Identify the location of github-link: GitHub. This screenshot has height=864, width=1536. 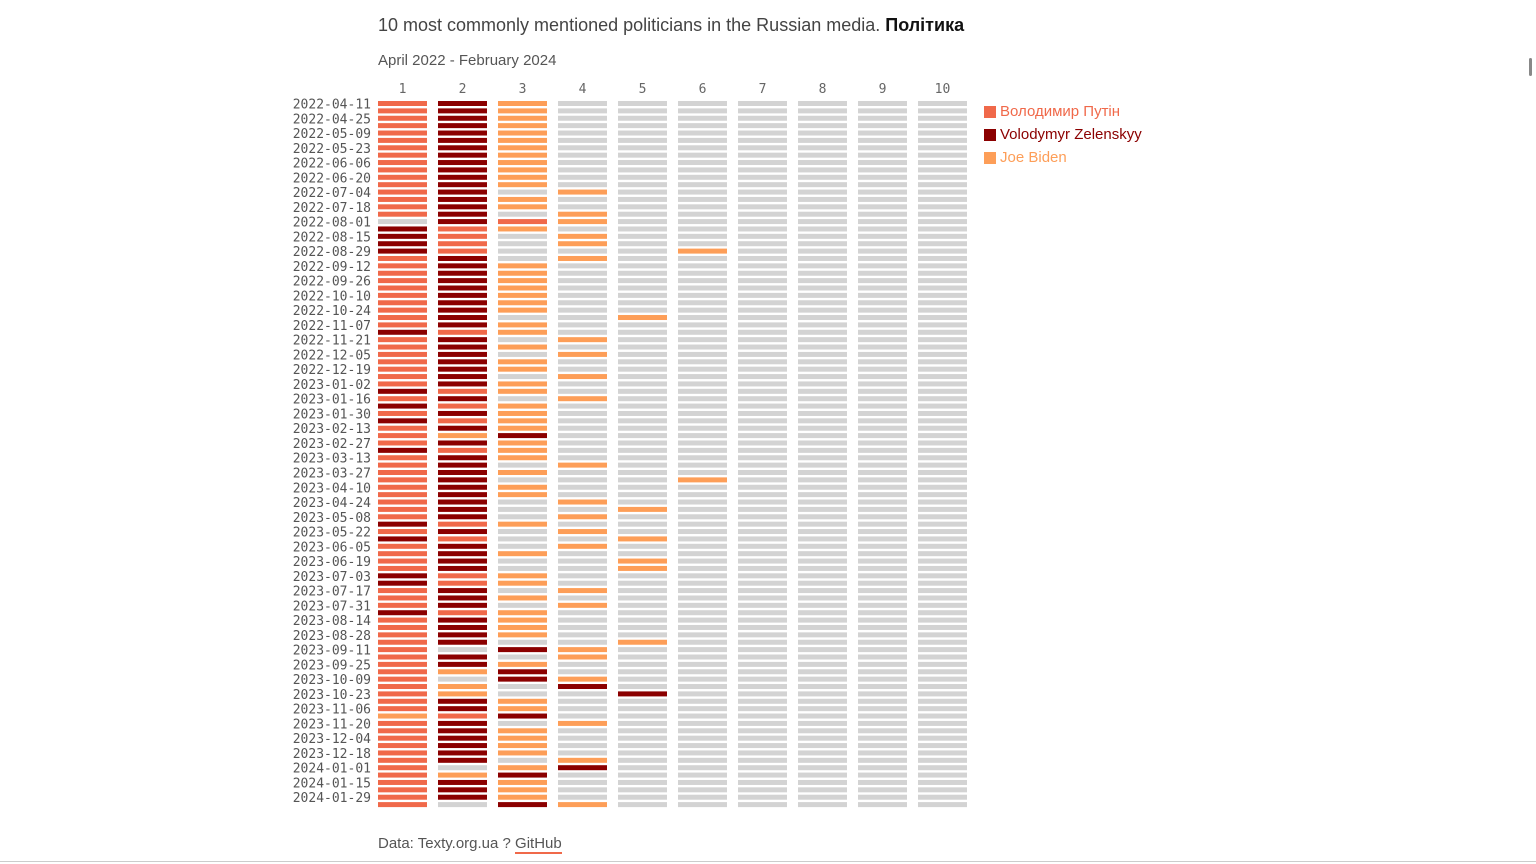
(538, 844).